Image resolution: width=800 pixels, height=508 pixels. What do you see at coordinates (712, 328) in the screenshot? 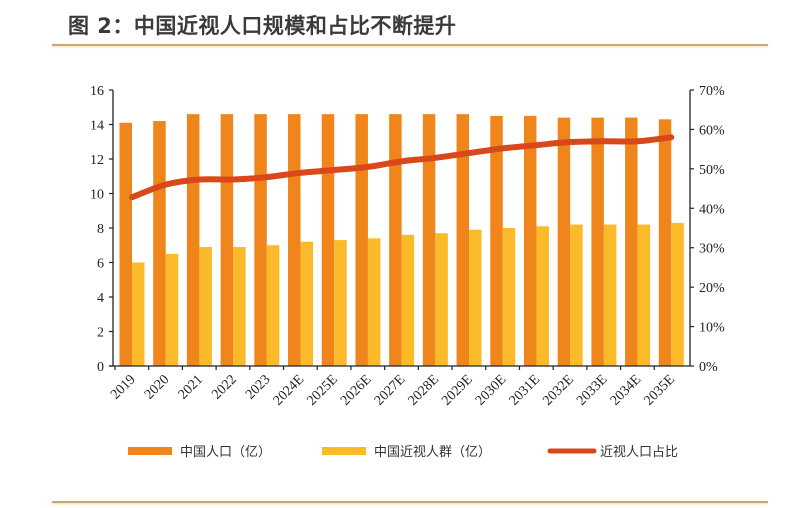
I see `y-tick-label-right: 10%` at bounding box center [712, 328].